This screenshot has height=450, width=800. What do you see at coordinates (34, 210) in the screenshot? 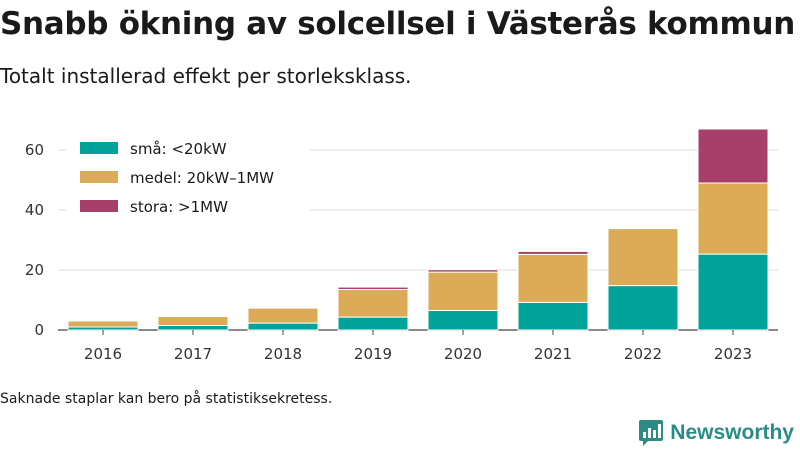
I see `y-tick-label: 40` at bounding box center [34, 210].